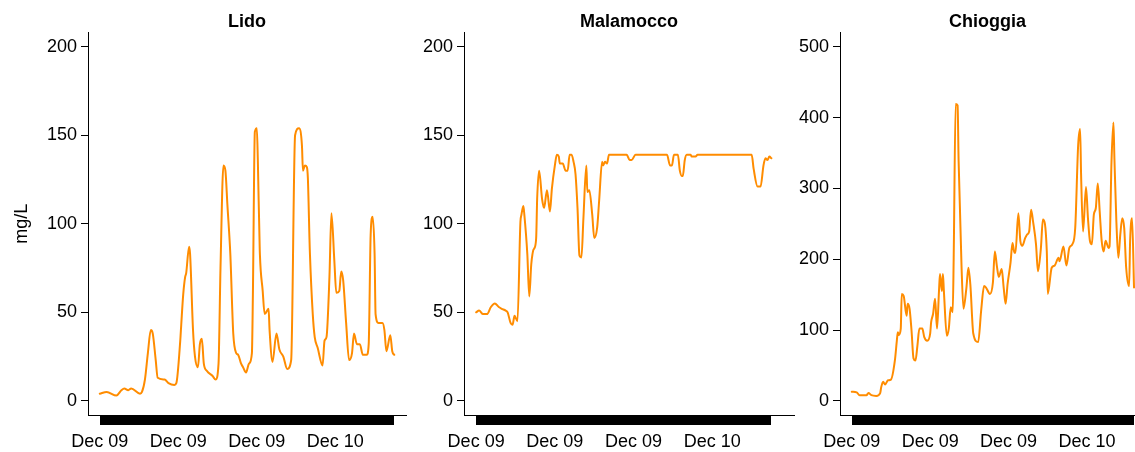 This screenshot has height=452, width=1135. What do you see at coordinates (813, 116) in the screenshot?
I see `y-tick-label: 400` at bounding box center [813, 116].